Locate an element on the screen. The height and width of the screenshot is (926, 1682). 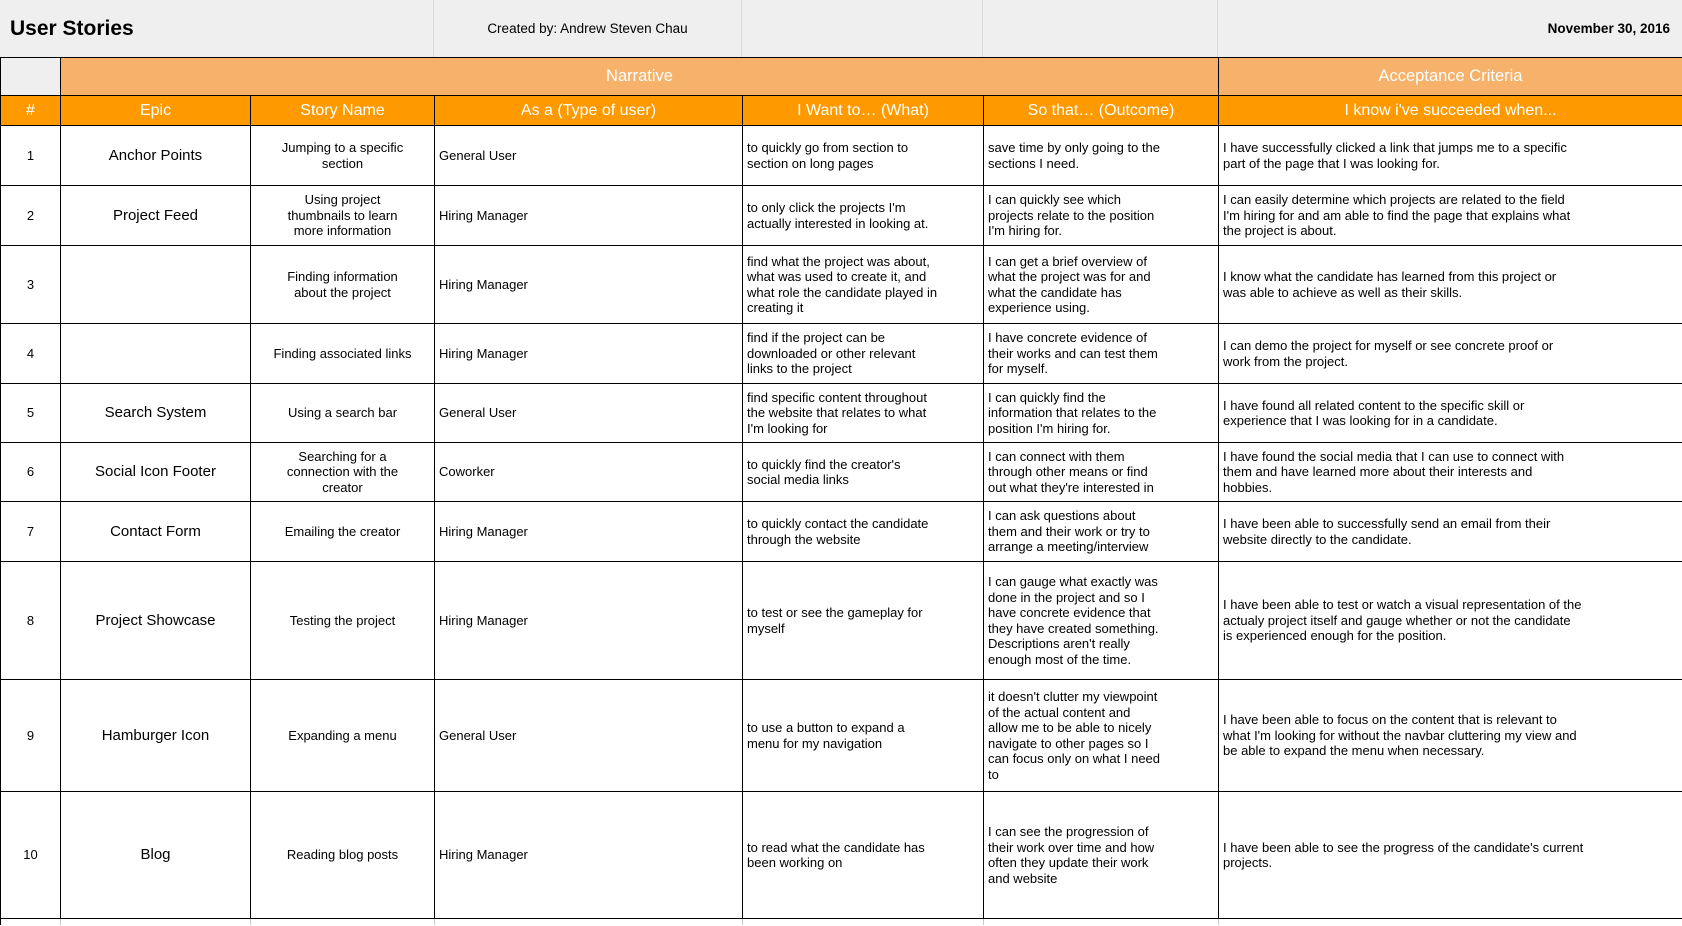
cell-num: 9 is located at coordinates (31, 736).